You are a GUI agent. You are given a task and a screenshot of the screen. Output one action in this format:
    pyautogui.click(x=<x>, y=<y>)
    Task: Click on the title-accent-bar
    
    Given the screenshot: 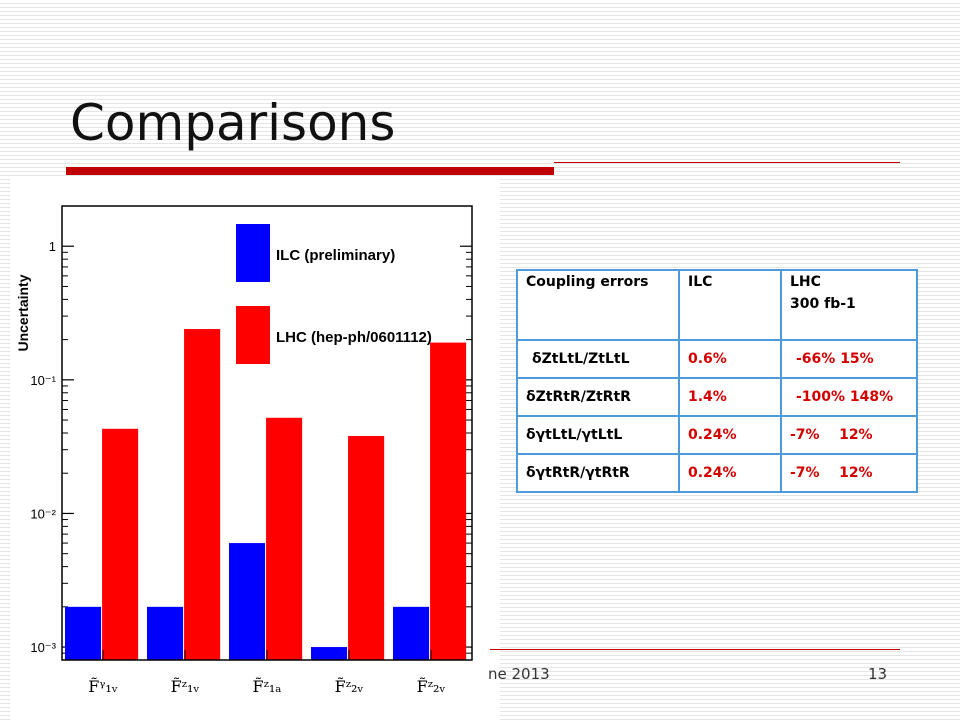 What is the action you would take?
    pyautogui.click(x=310, y=171)
    